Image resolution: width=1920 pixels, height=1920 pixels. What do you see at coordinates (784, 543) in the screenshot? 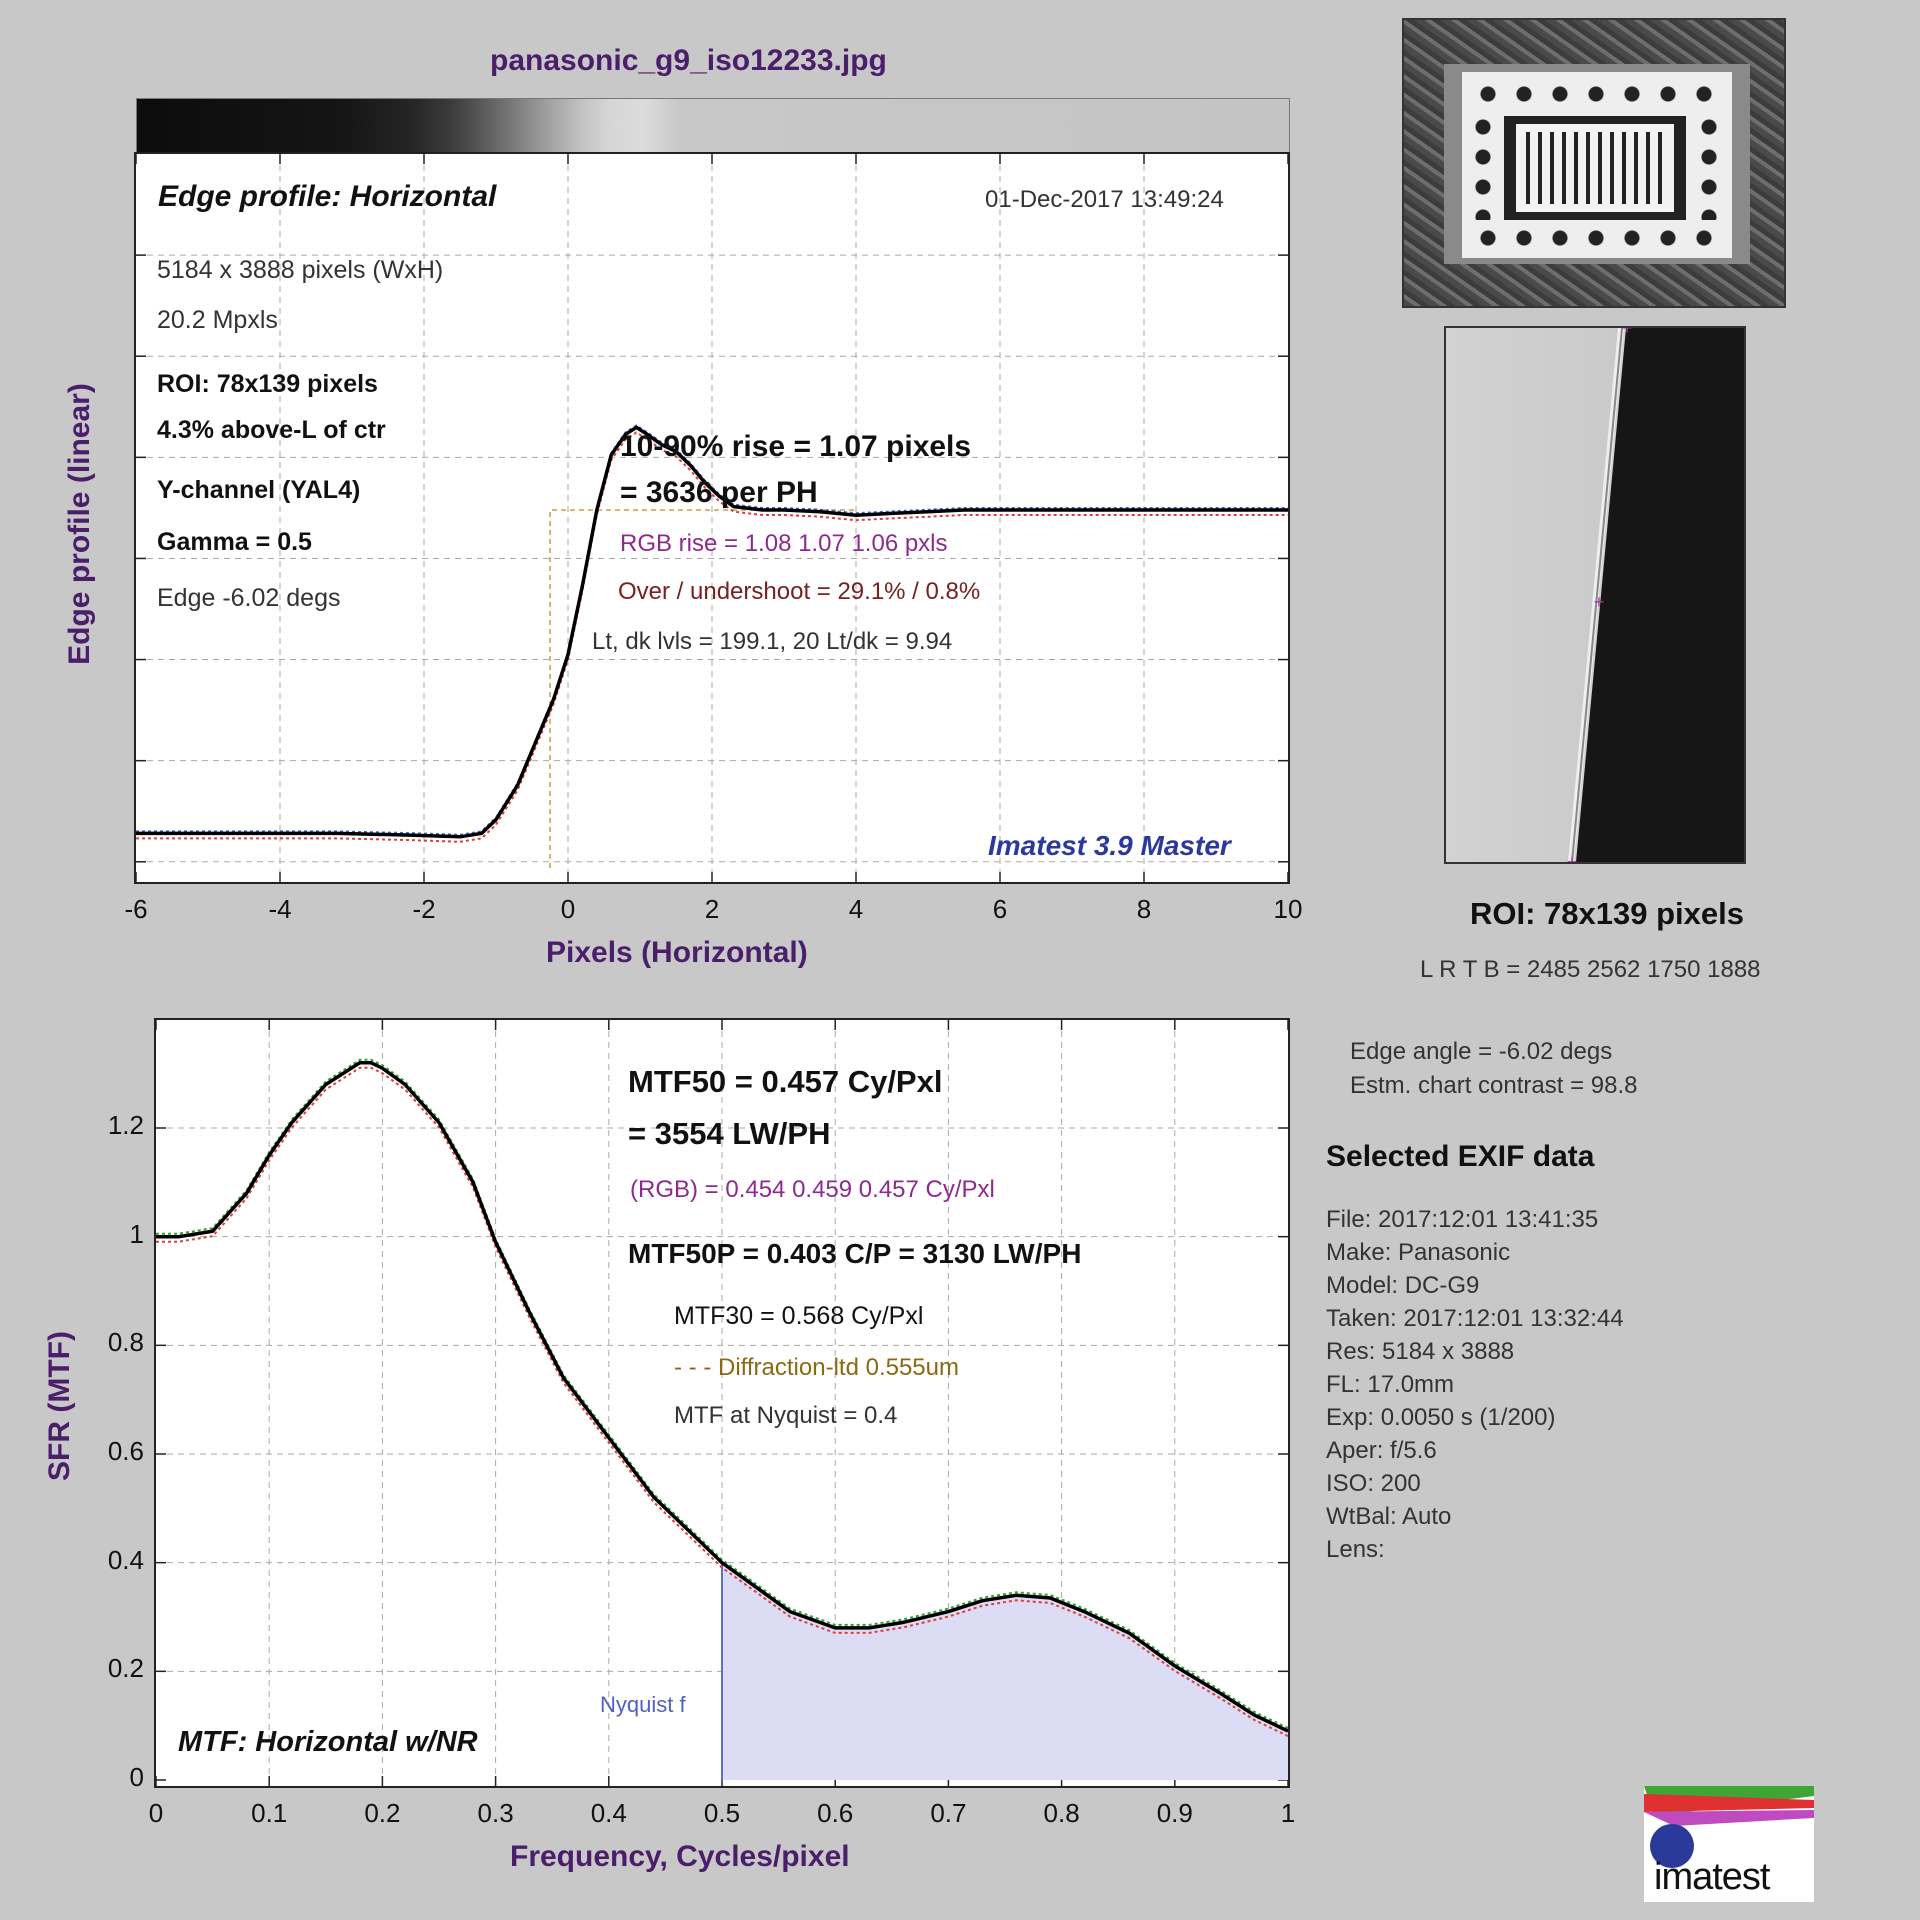
I see `rgb-rise-text: RGB rise = 1.08 1.07 1.06 pxls` at bounding box center [784, 543].